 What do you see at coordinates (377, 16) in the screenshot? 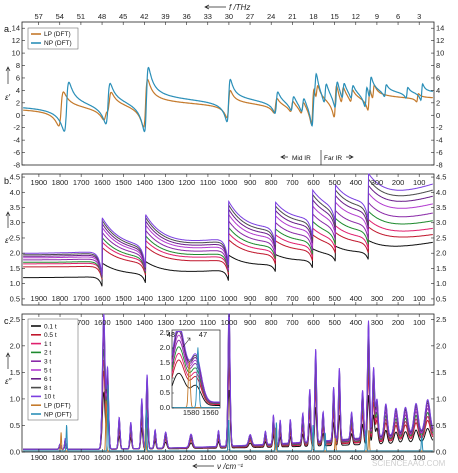
I see `top-tick-label: 9` at bounding box center [377, 16].